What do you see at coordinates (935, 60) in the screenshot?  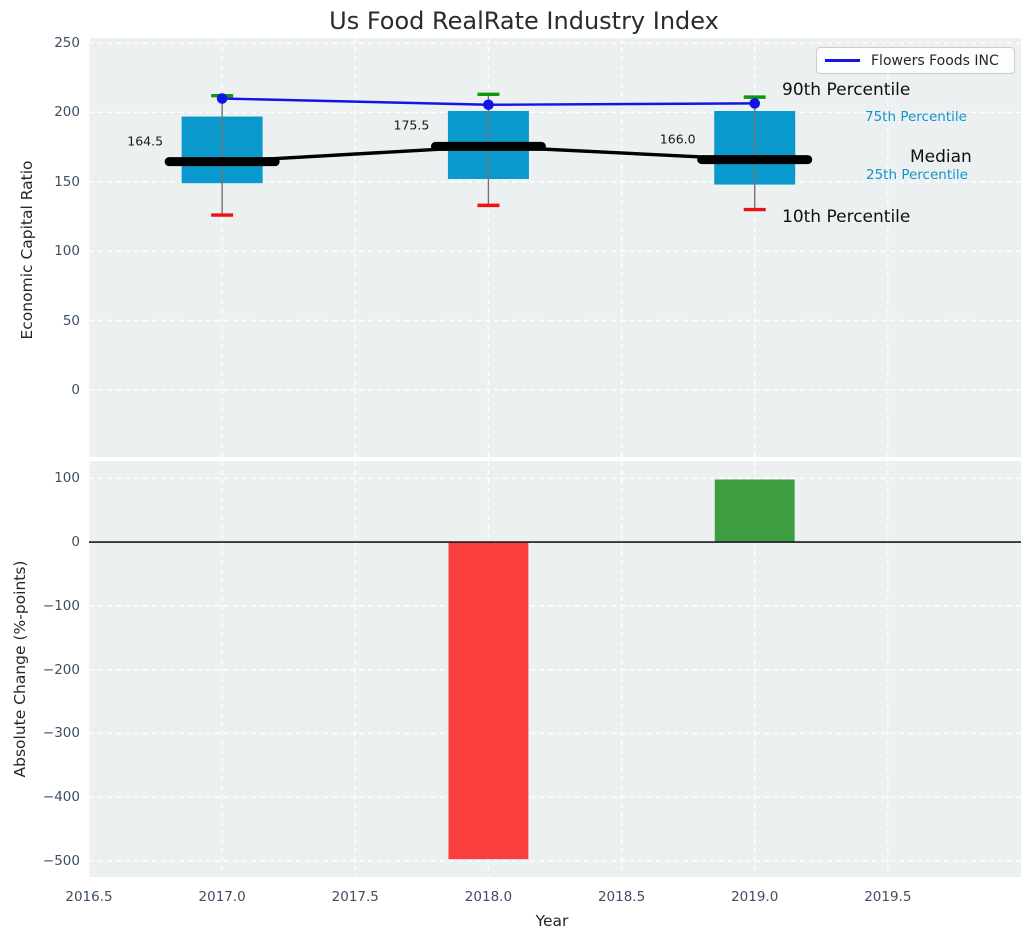 I see `legend-label: Flowers Foods INC` at bounding box center [935, 60].